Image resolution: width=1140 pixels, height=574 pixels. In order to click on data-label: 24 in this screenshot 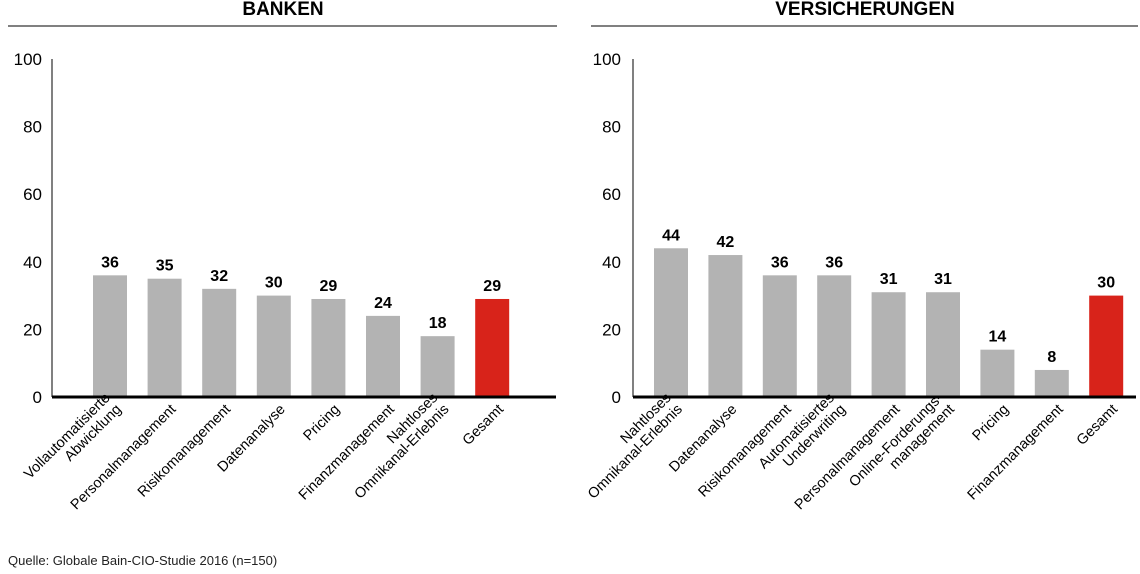, I will do `click(383, 303)`.